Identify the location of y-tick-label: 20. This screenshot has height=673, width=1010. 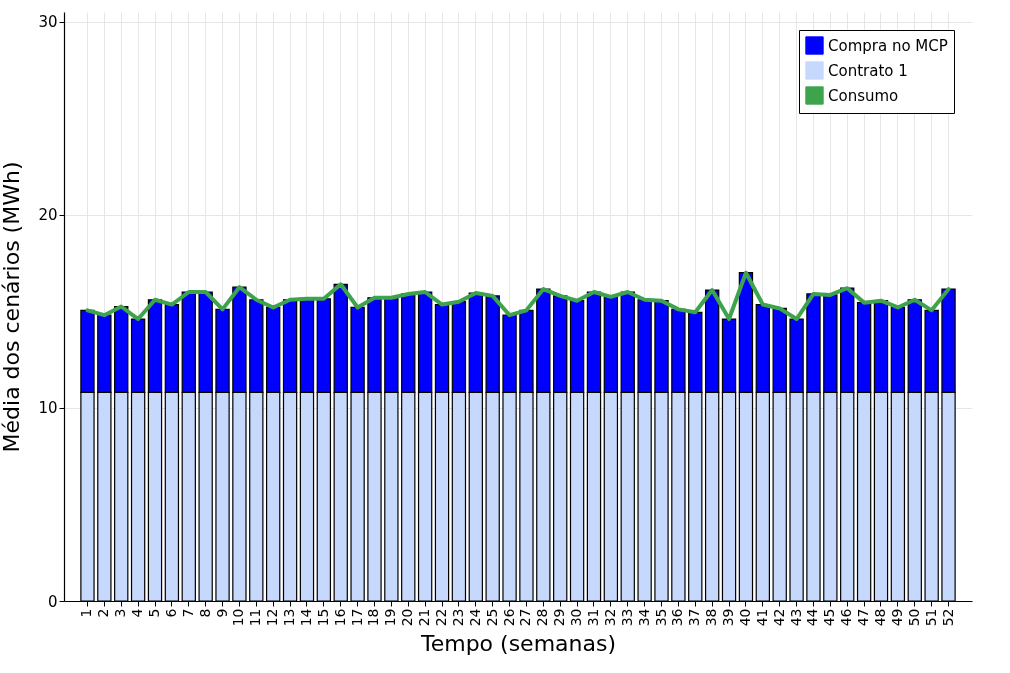
(48, 215).